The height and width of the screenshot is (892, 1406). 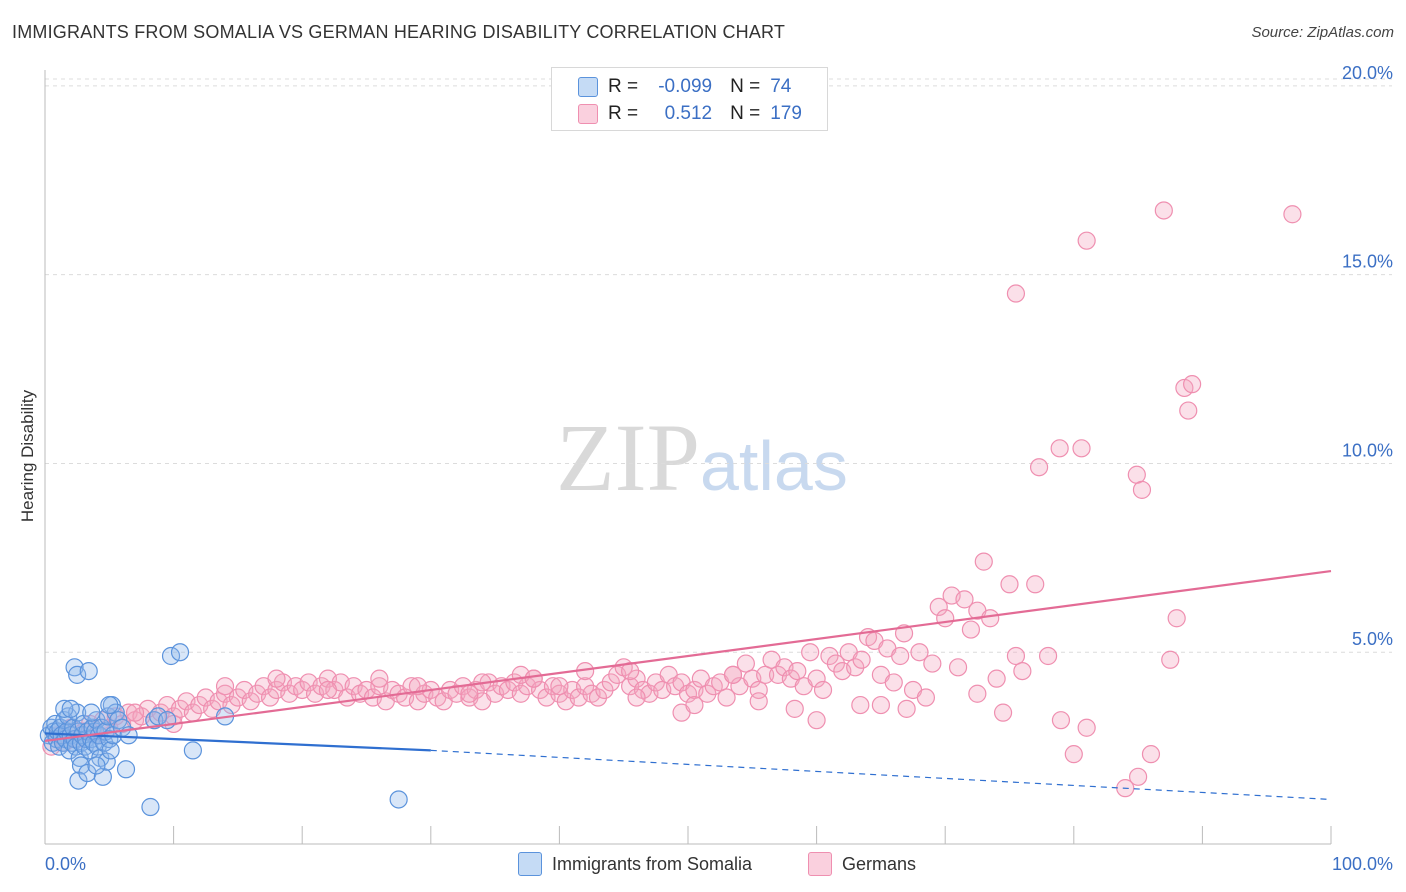 I want to click on somalia-trend-extension, so click(x=881, y=775).